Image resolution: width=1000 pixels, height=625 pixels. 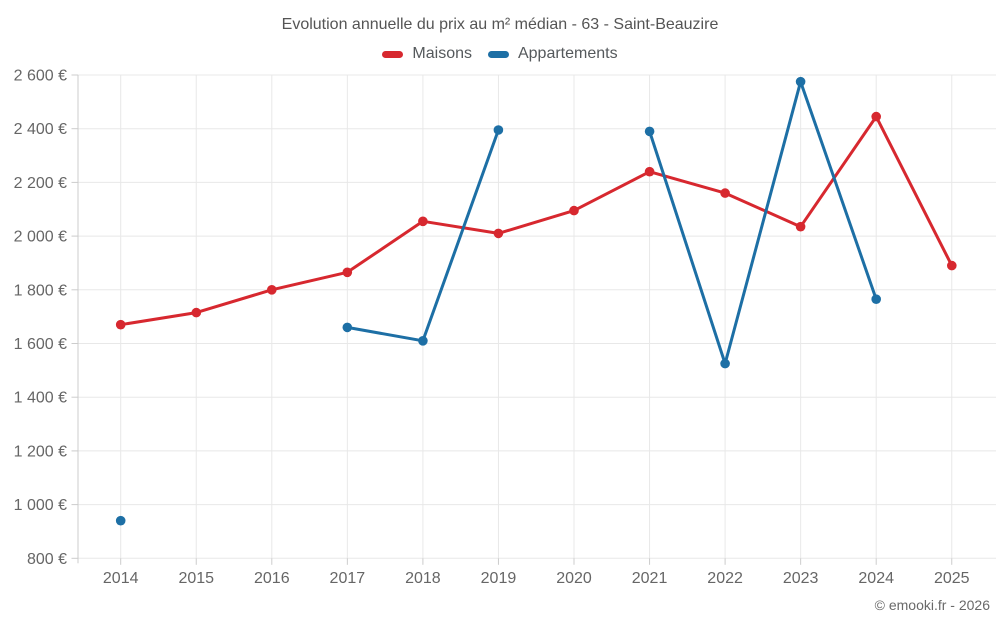 What do you see at coordinates (40, 290) in the screenshot?
I see `y-axis-label: 1 800 €` at bounding box center [40, 290].